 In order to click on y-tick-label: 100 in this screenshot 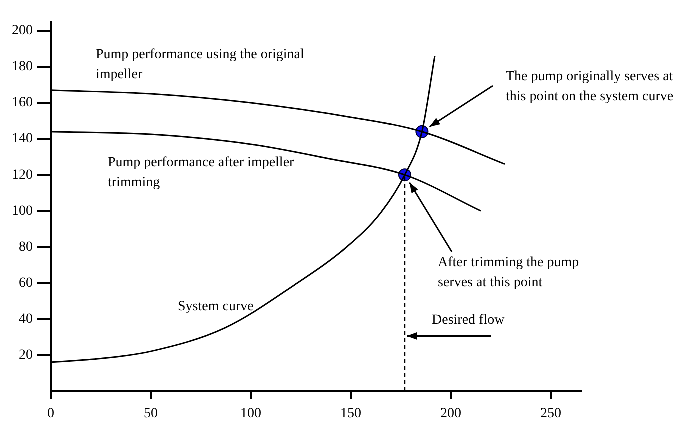, I will do `click(22, 211)`.